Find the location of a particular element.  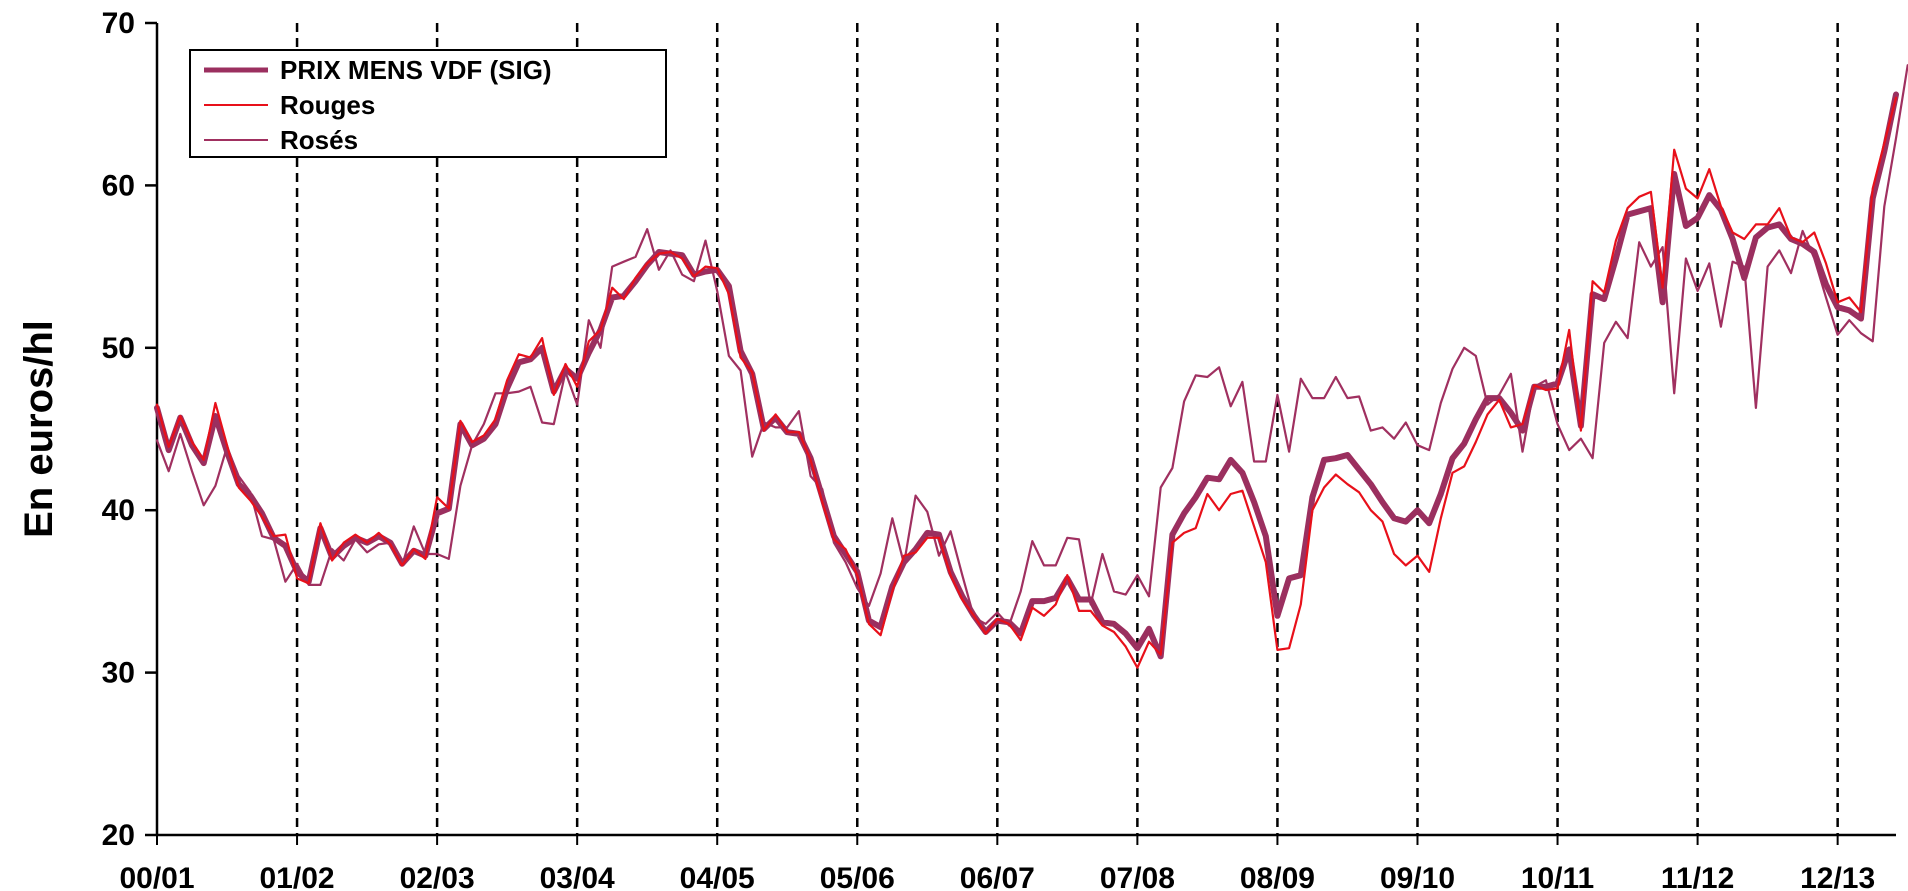

legend-box is located at coordinates (428, 103).